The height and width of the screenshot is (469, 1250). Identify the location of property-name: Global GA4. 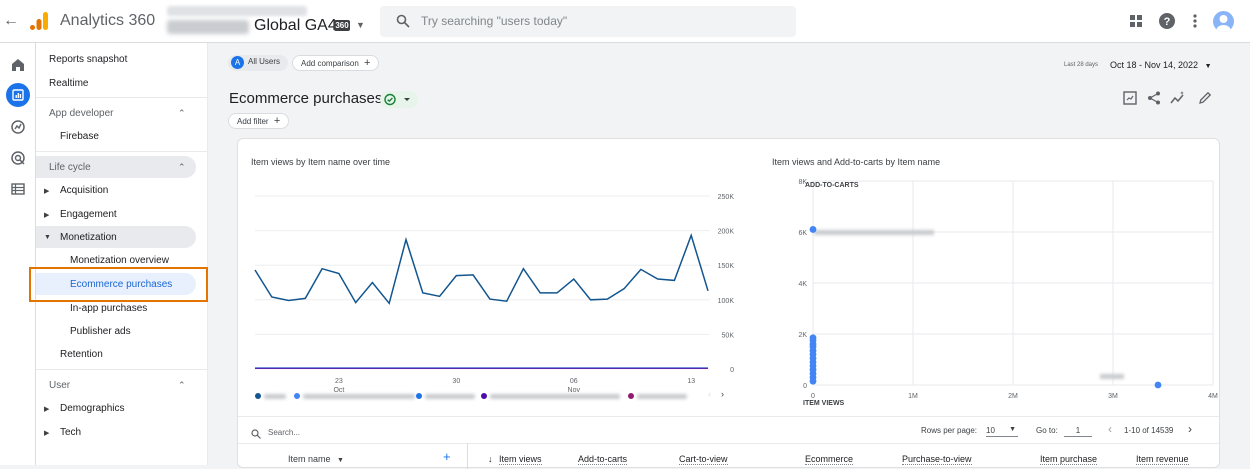
(295, 25).